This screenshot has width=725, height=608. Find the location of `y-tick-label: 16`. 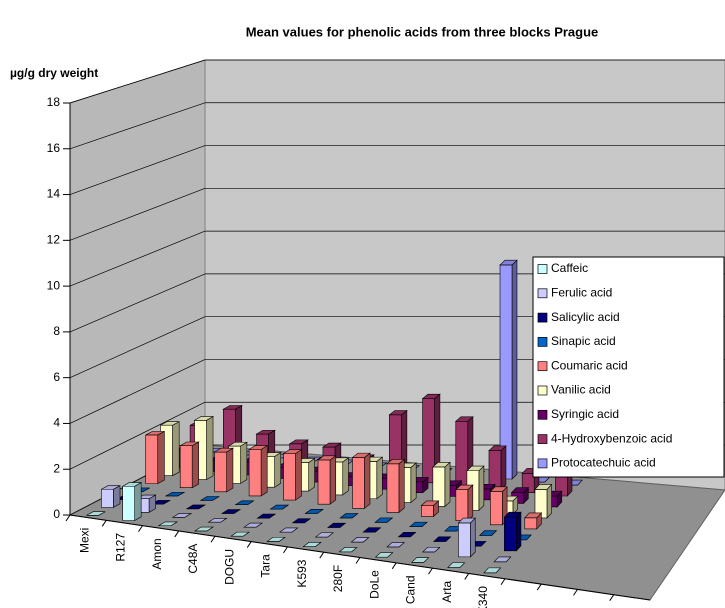

y-tick-label: 16 is located at coordinates (54, 148).